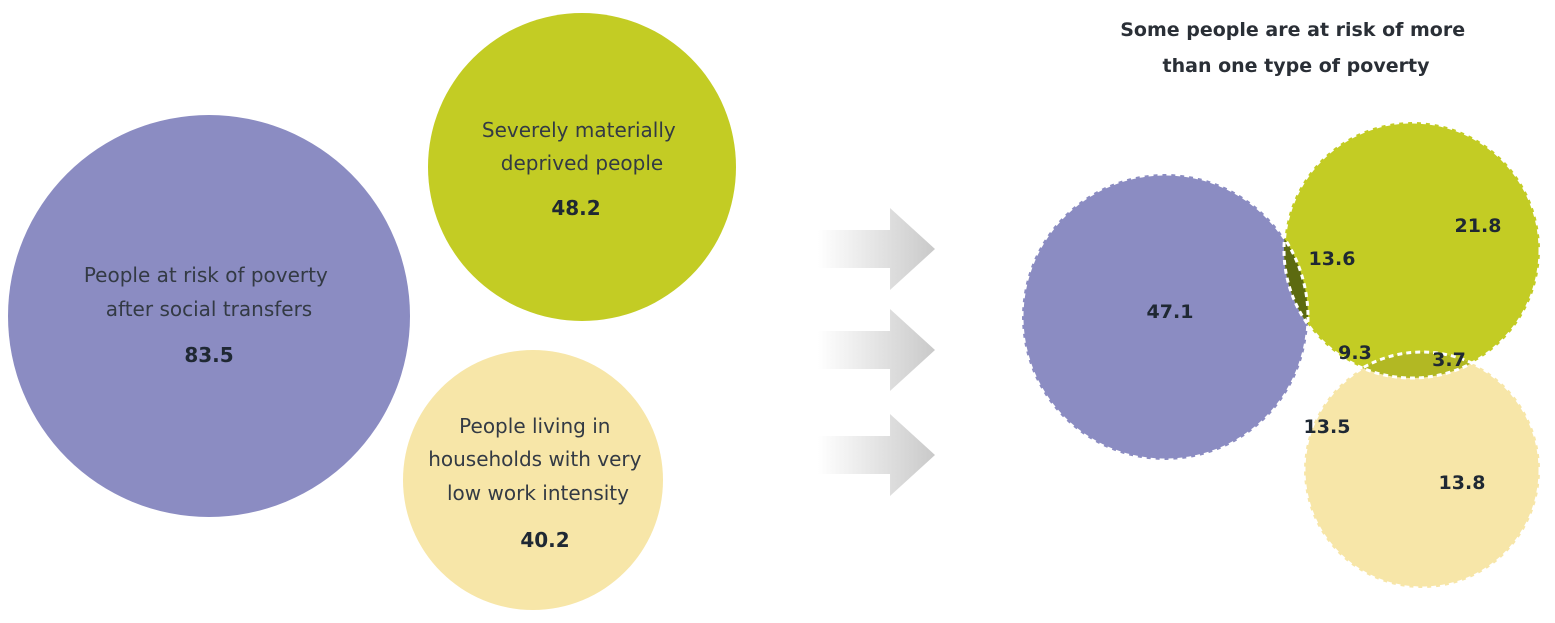 This screenshot has width=1555, height=623. I want to click on work-value: 40.2, so click(544, 540).